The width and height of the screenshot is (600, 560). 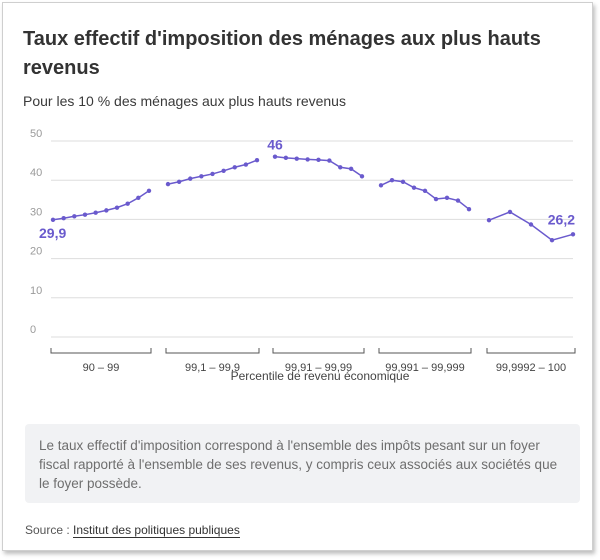 I want to click on source-link: Institut des politiques publiques, so click(x=156, y=530).